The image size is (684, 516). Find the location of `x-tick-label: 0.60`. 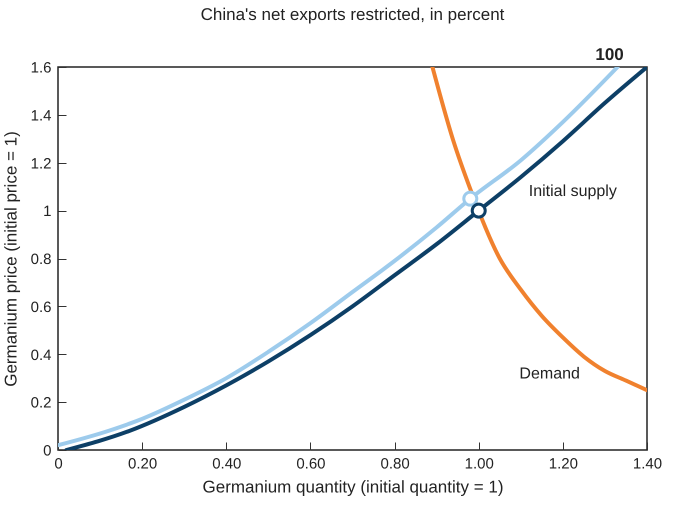

x-tick-label: 0.60 is located at coordinates (311, 464).